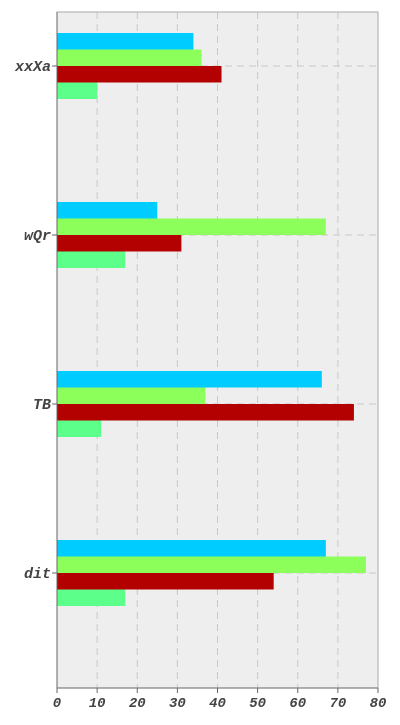 The height and width of the screenshot is (725, 400). What do you see at coordinates (378, 704) in the screenshot?
I see `x-tick-label: 80` at bounding box center [378, 704].